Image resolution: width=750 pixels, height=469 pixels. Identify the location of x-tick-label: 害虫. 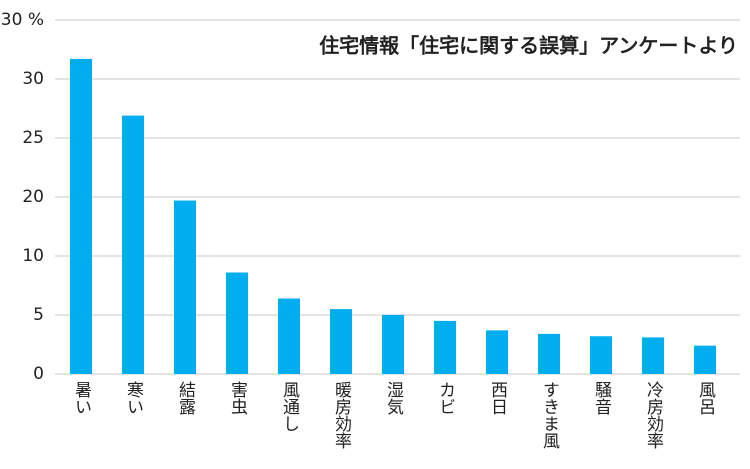
(237, 398).